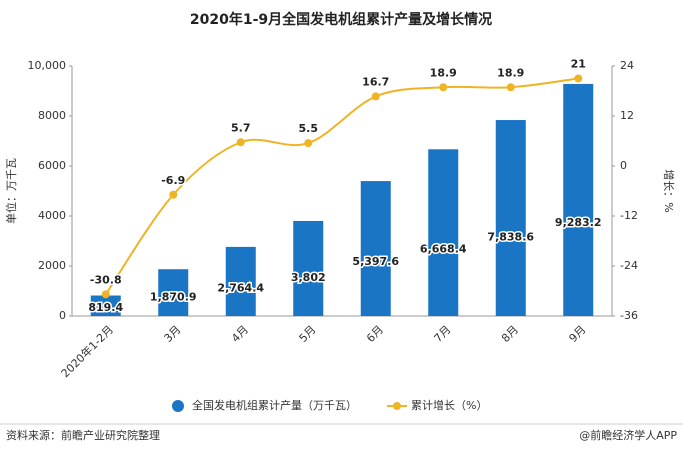  Describe the element at coordinates (669, 190) in the screenshot. I see `y2-axis-label: 增长：%` at that location.